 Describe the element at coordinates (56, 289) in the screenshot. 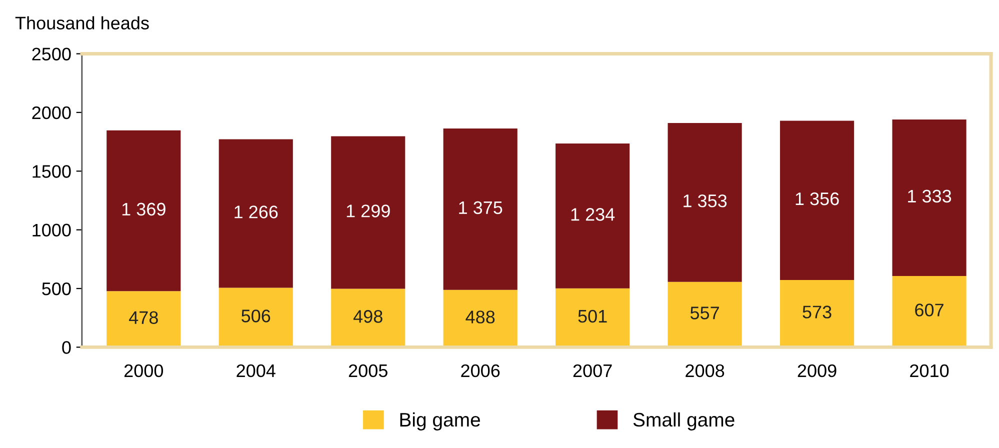

I see `y-tick-label: 500` at that location.